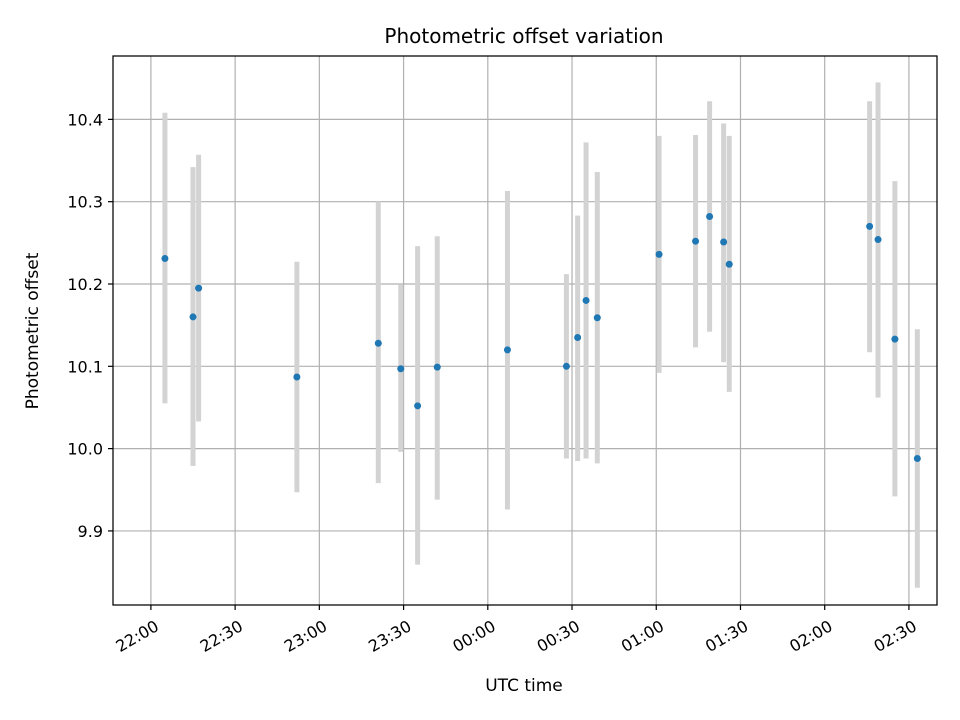  I want to click on x-axis-title: UTC time, so click(524, 686).